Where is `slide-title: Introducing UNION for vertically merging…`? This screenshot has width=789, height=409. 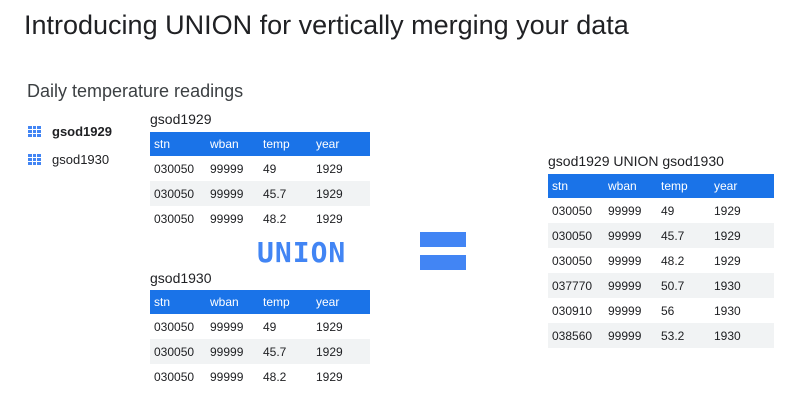 slide-title: Introducing UNION for vertically merging… is located at coordinates (326, 25).